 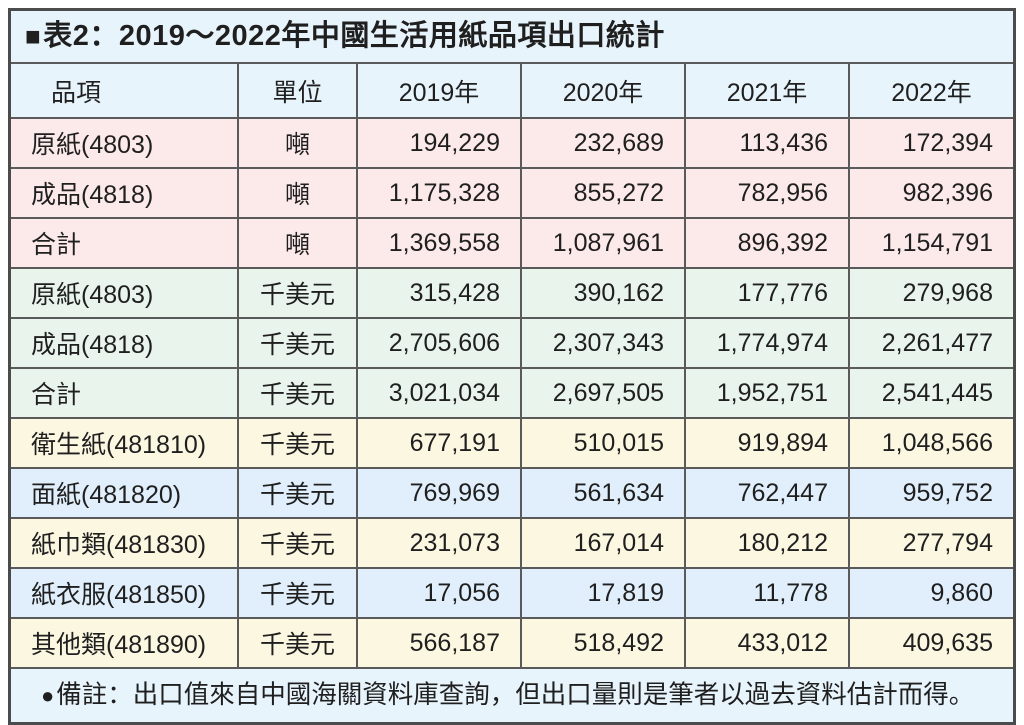 What do you see at coordinates (439, 642) in the screenshot?
I see `value-cell: 566,187` at bounding box center [439, 642].